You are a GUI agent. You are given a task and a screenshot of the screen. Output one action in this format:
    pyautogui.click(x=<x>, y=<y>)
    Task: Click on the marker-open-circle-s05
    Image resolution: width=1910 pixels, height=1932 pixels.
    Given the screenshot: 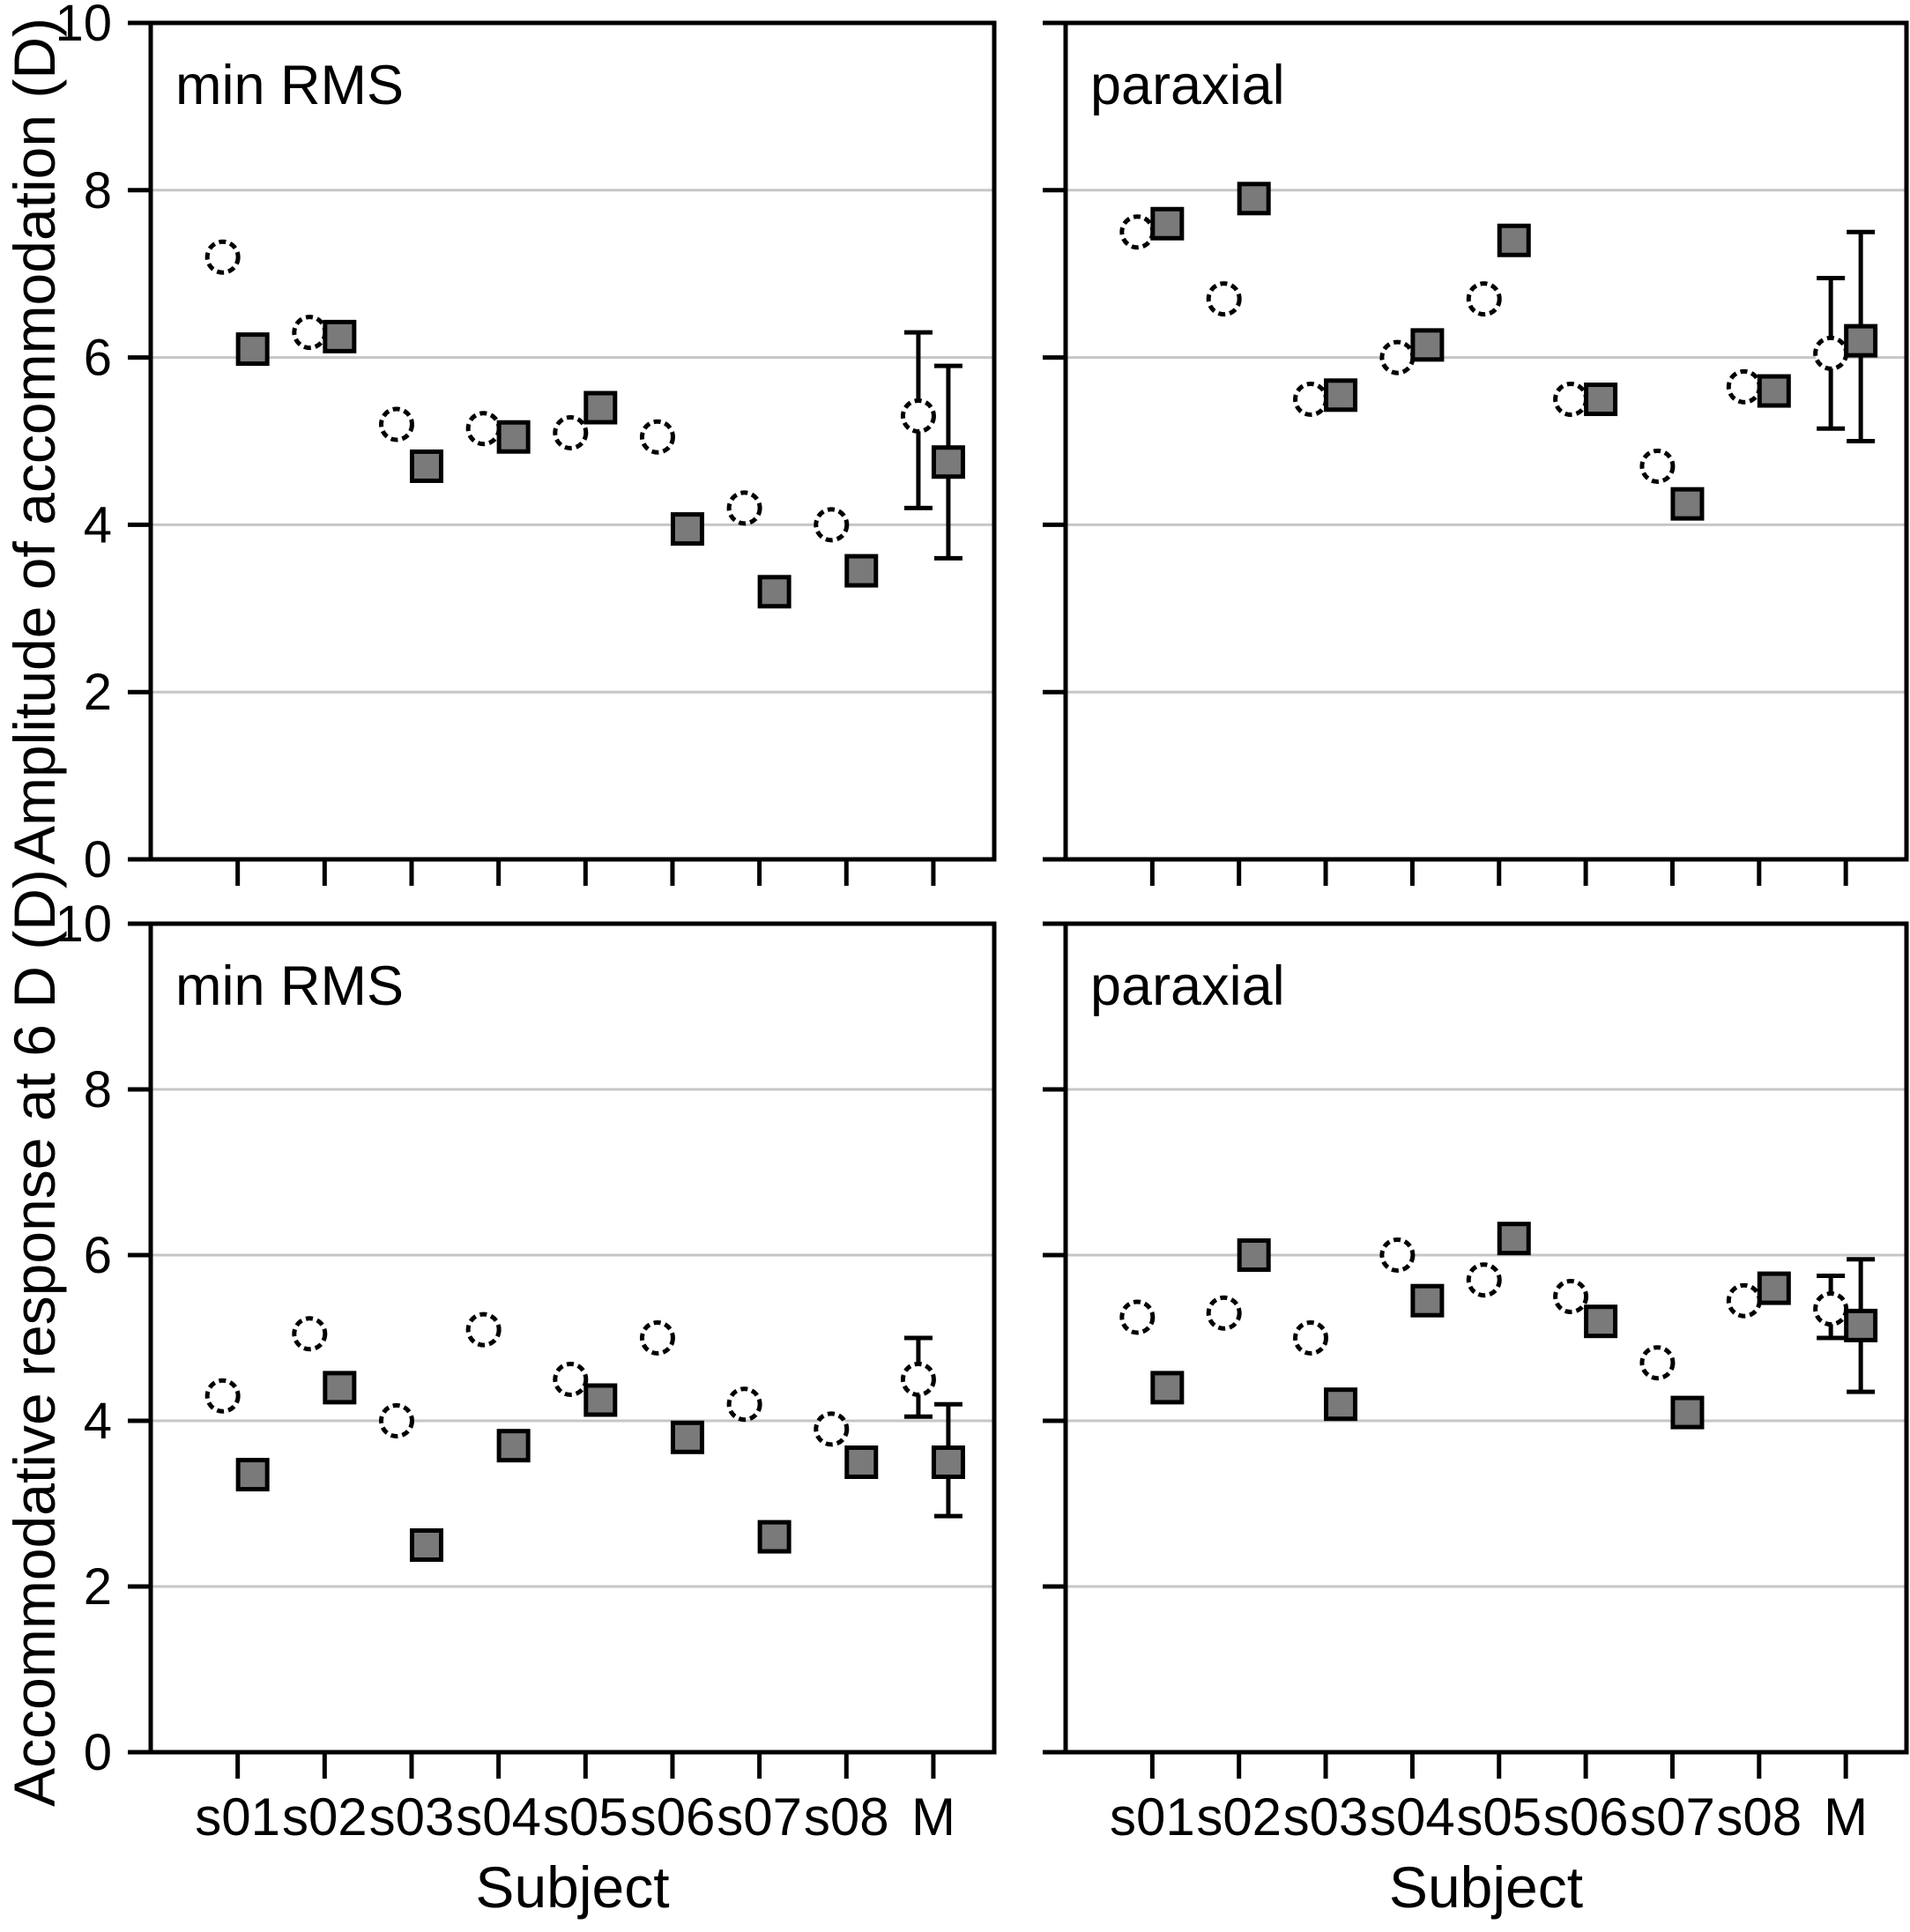 What is the action you would take?
    pyautogui.click(x=571, y=433)
    